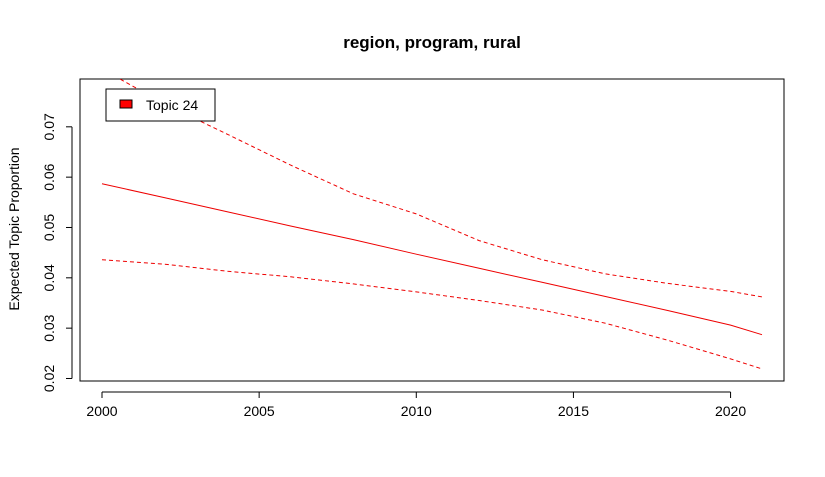 The width and height of the screenshot is (825, 477). I want to click on legend-label: Topic 24, so click(172, 105).